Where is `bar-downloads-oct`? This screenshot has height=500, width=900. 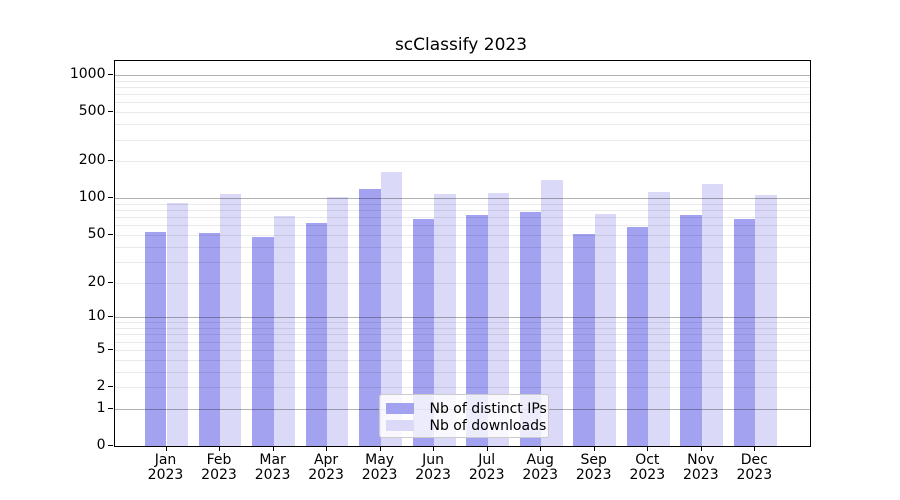 bar-downloads-oct is located at coordinates (659, 318).